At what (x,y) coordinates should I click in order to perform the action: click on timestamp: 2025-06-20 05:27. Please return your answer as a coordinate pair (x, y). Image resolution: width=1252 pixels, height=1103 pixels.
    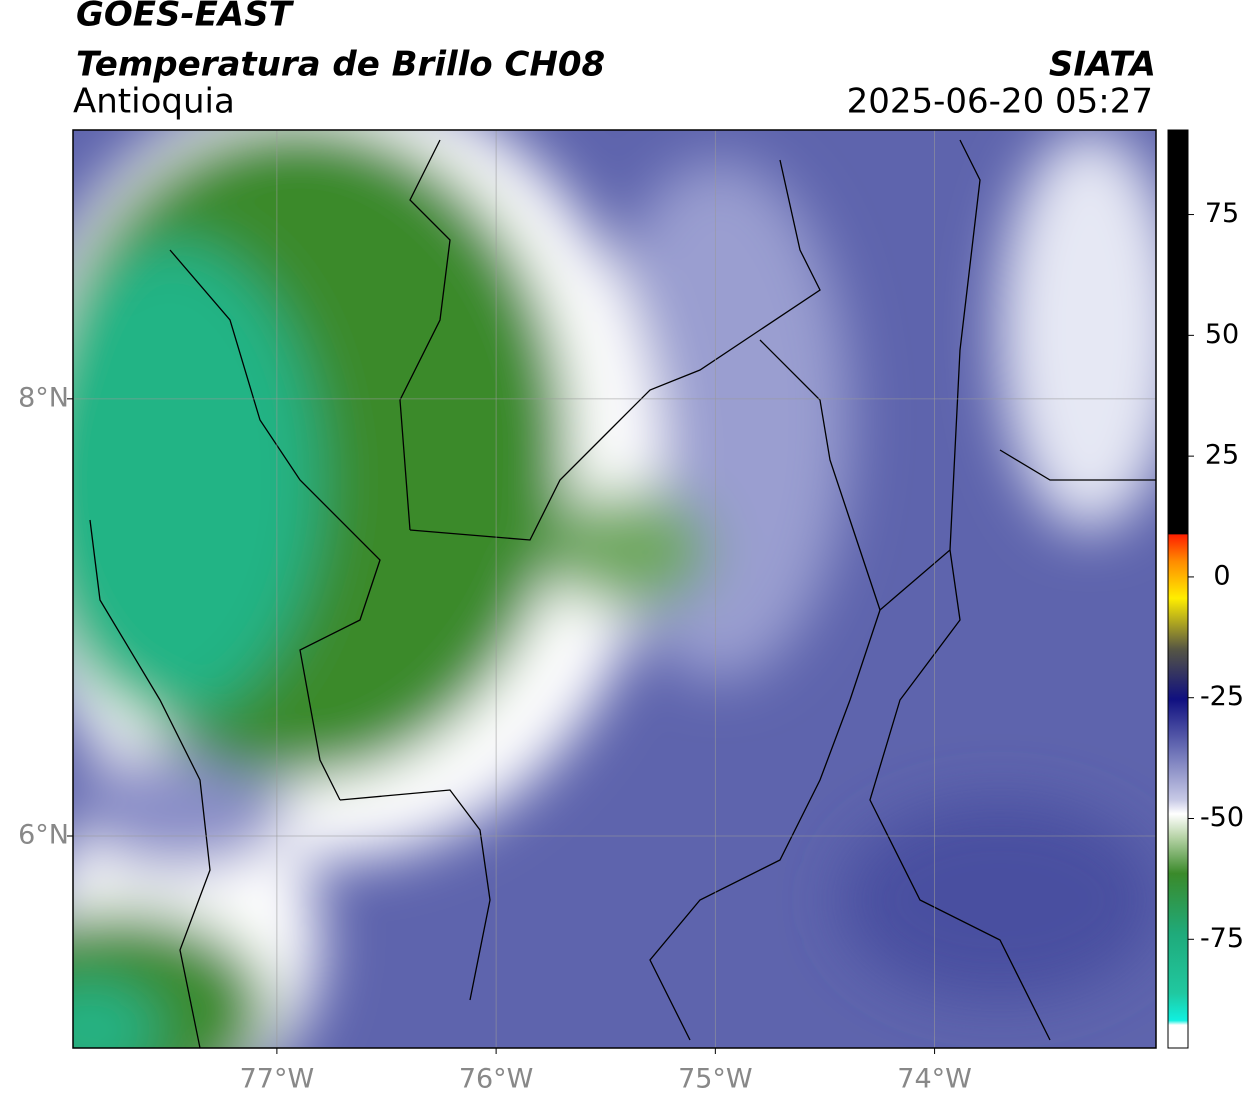
    Looking at the image, I should click on (1000, 102).